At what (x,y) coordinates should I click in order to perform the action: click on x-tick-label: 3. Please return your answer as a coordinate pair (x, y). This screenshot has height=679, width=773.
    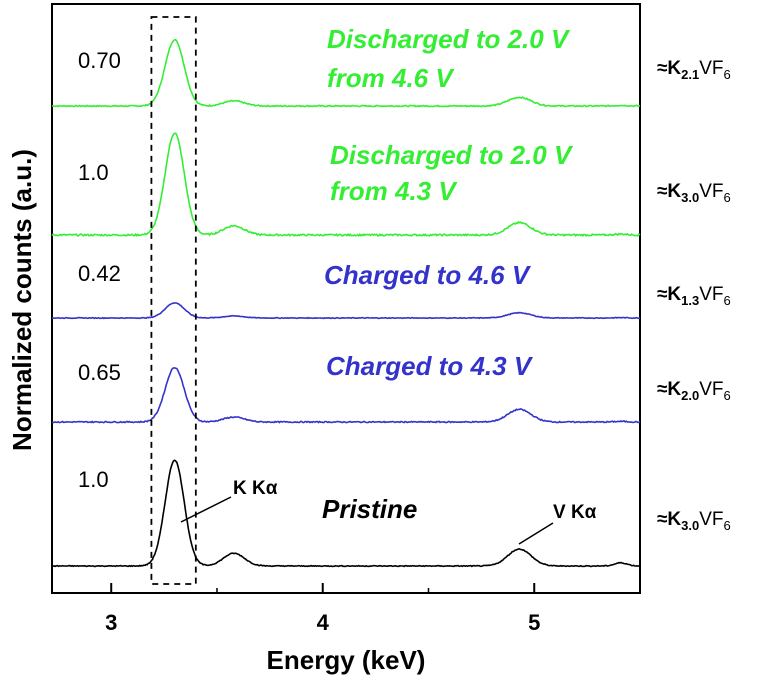
    Looking at the image, I should click on (111, 622).